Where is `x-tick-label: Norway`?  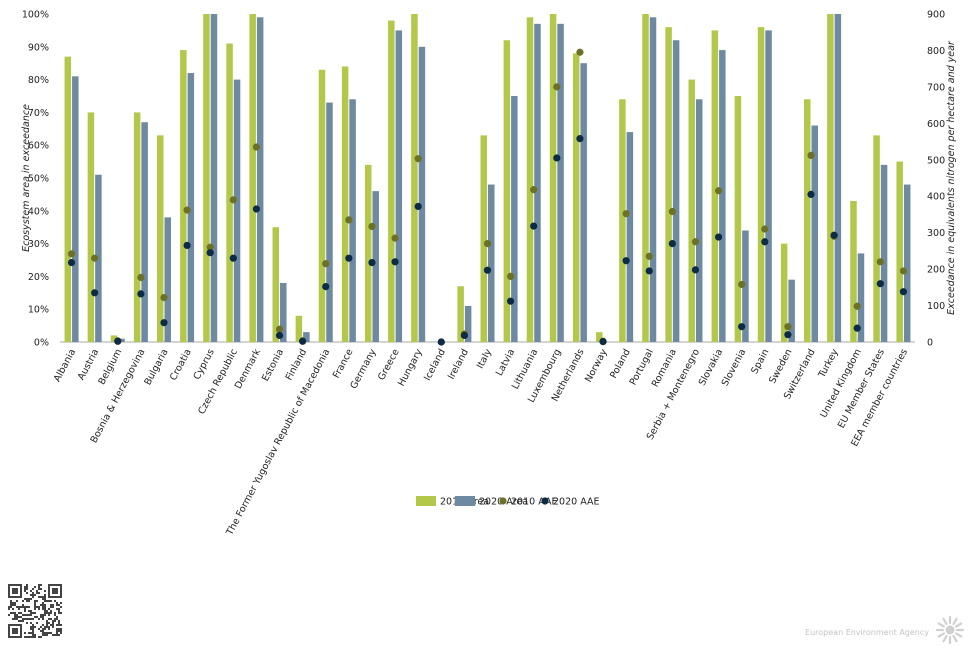 x-tick-label: Norway is located at coordinates (596, 365).